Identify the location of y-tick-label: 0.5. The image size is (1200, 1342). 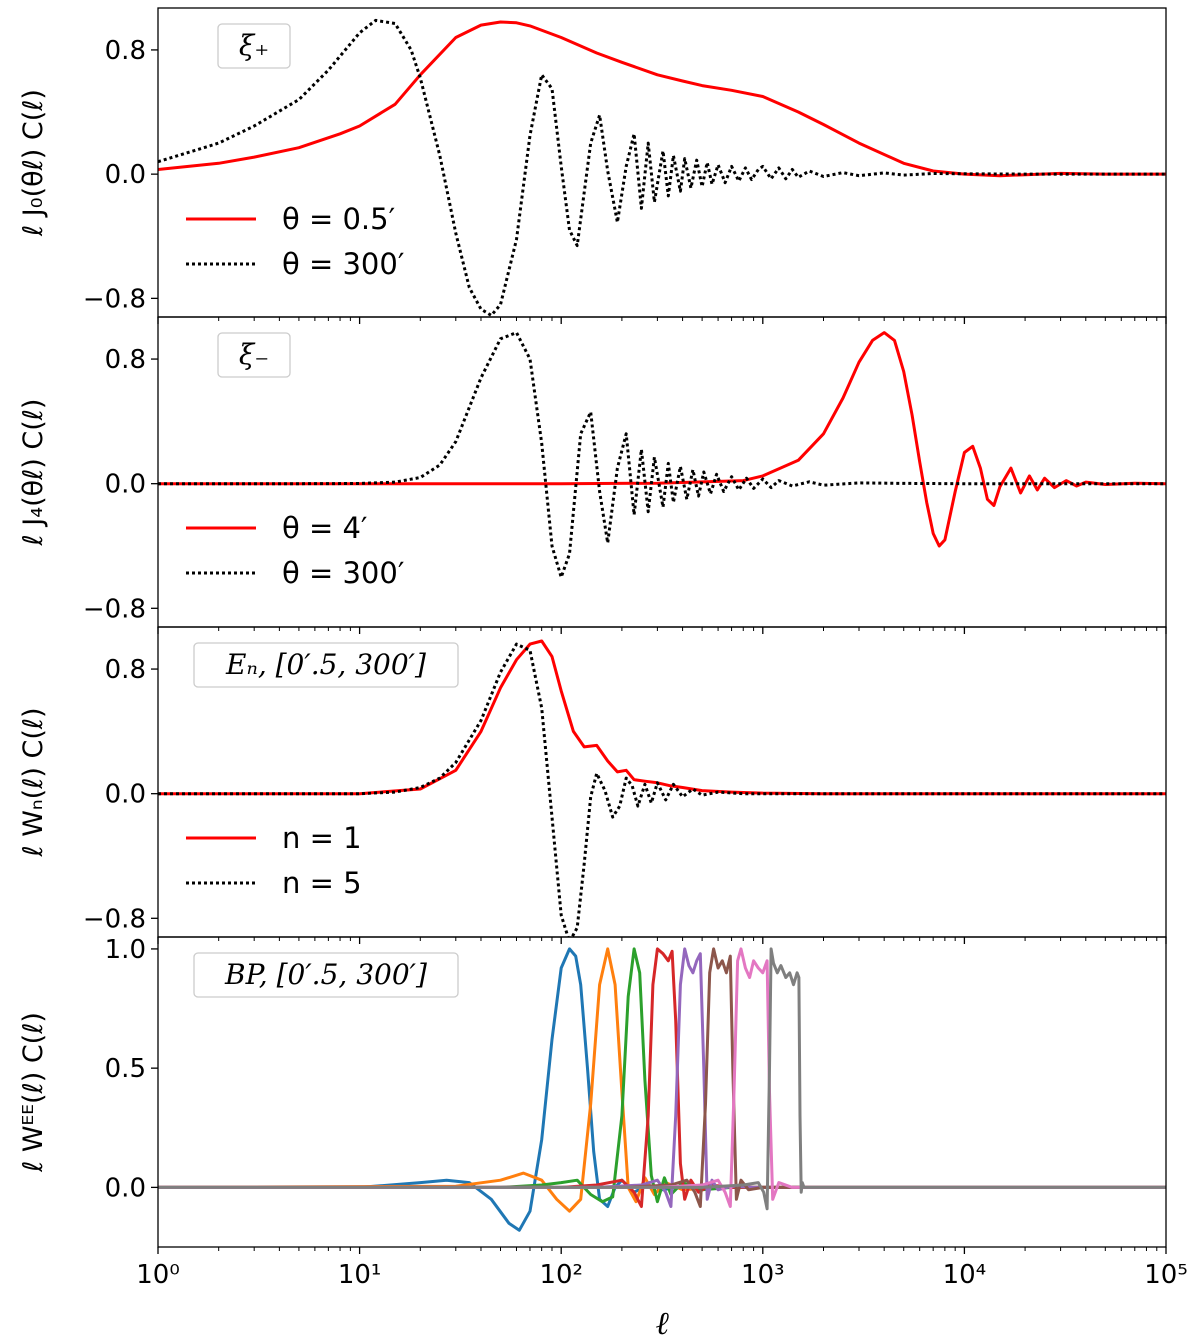
(125, 1069).